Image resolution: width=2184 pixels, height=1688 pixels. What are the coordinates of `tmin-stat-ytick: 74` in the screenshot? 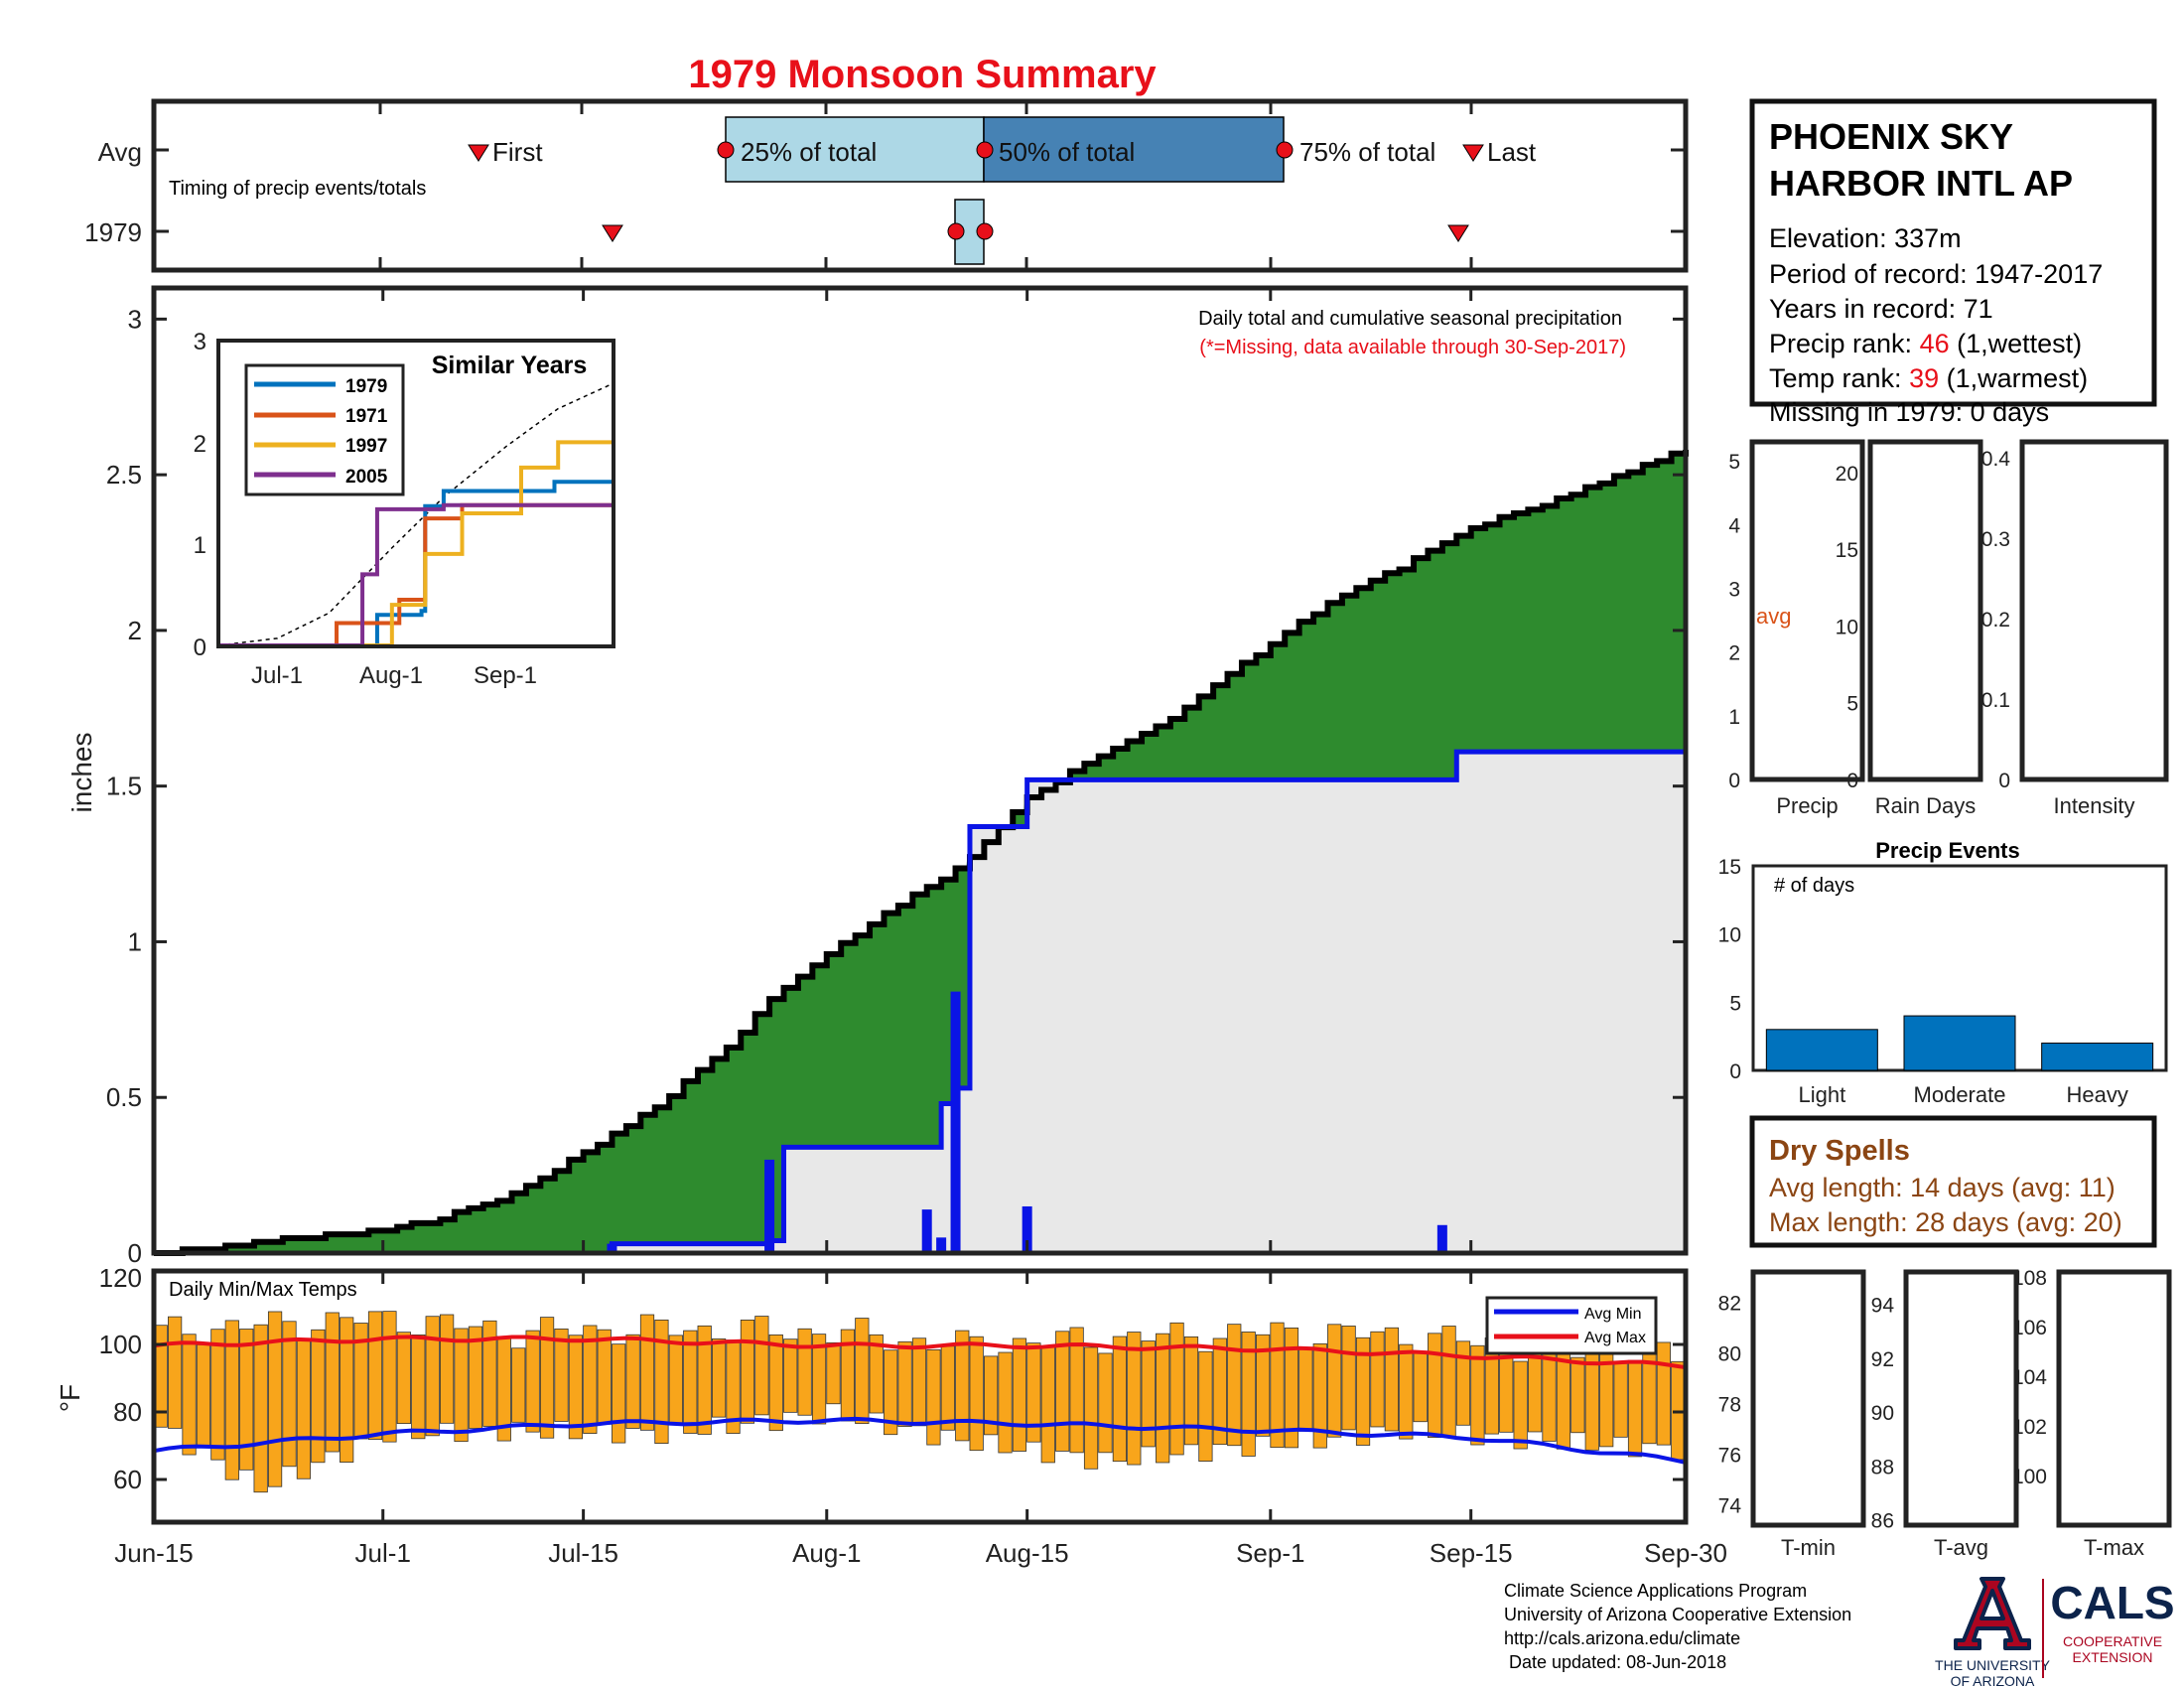 It's located at (1730, 1506).